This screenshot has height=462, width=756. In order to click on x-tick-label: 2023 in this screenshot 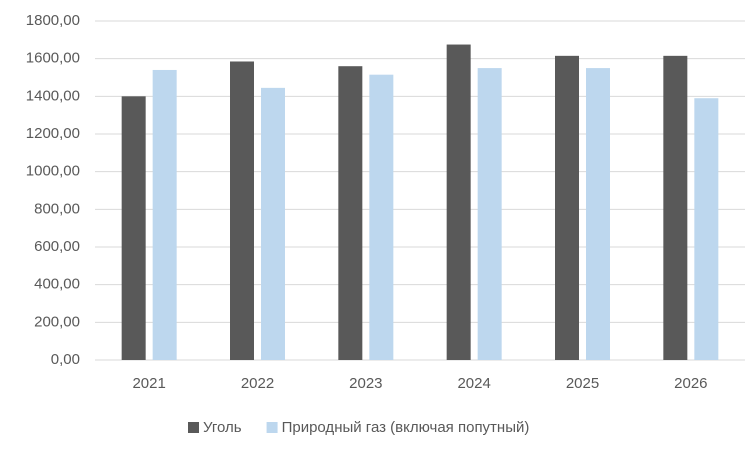, I will do `click(365, 383)`.